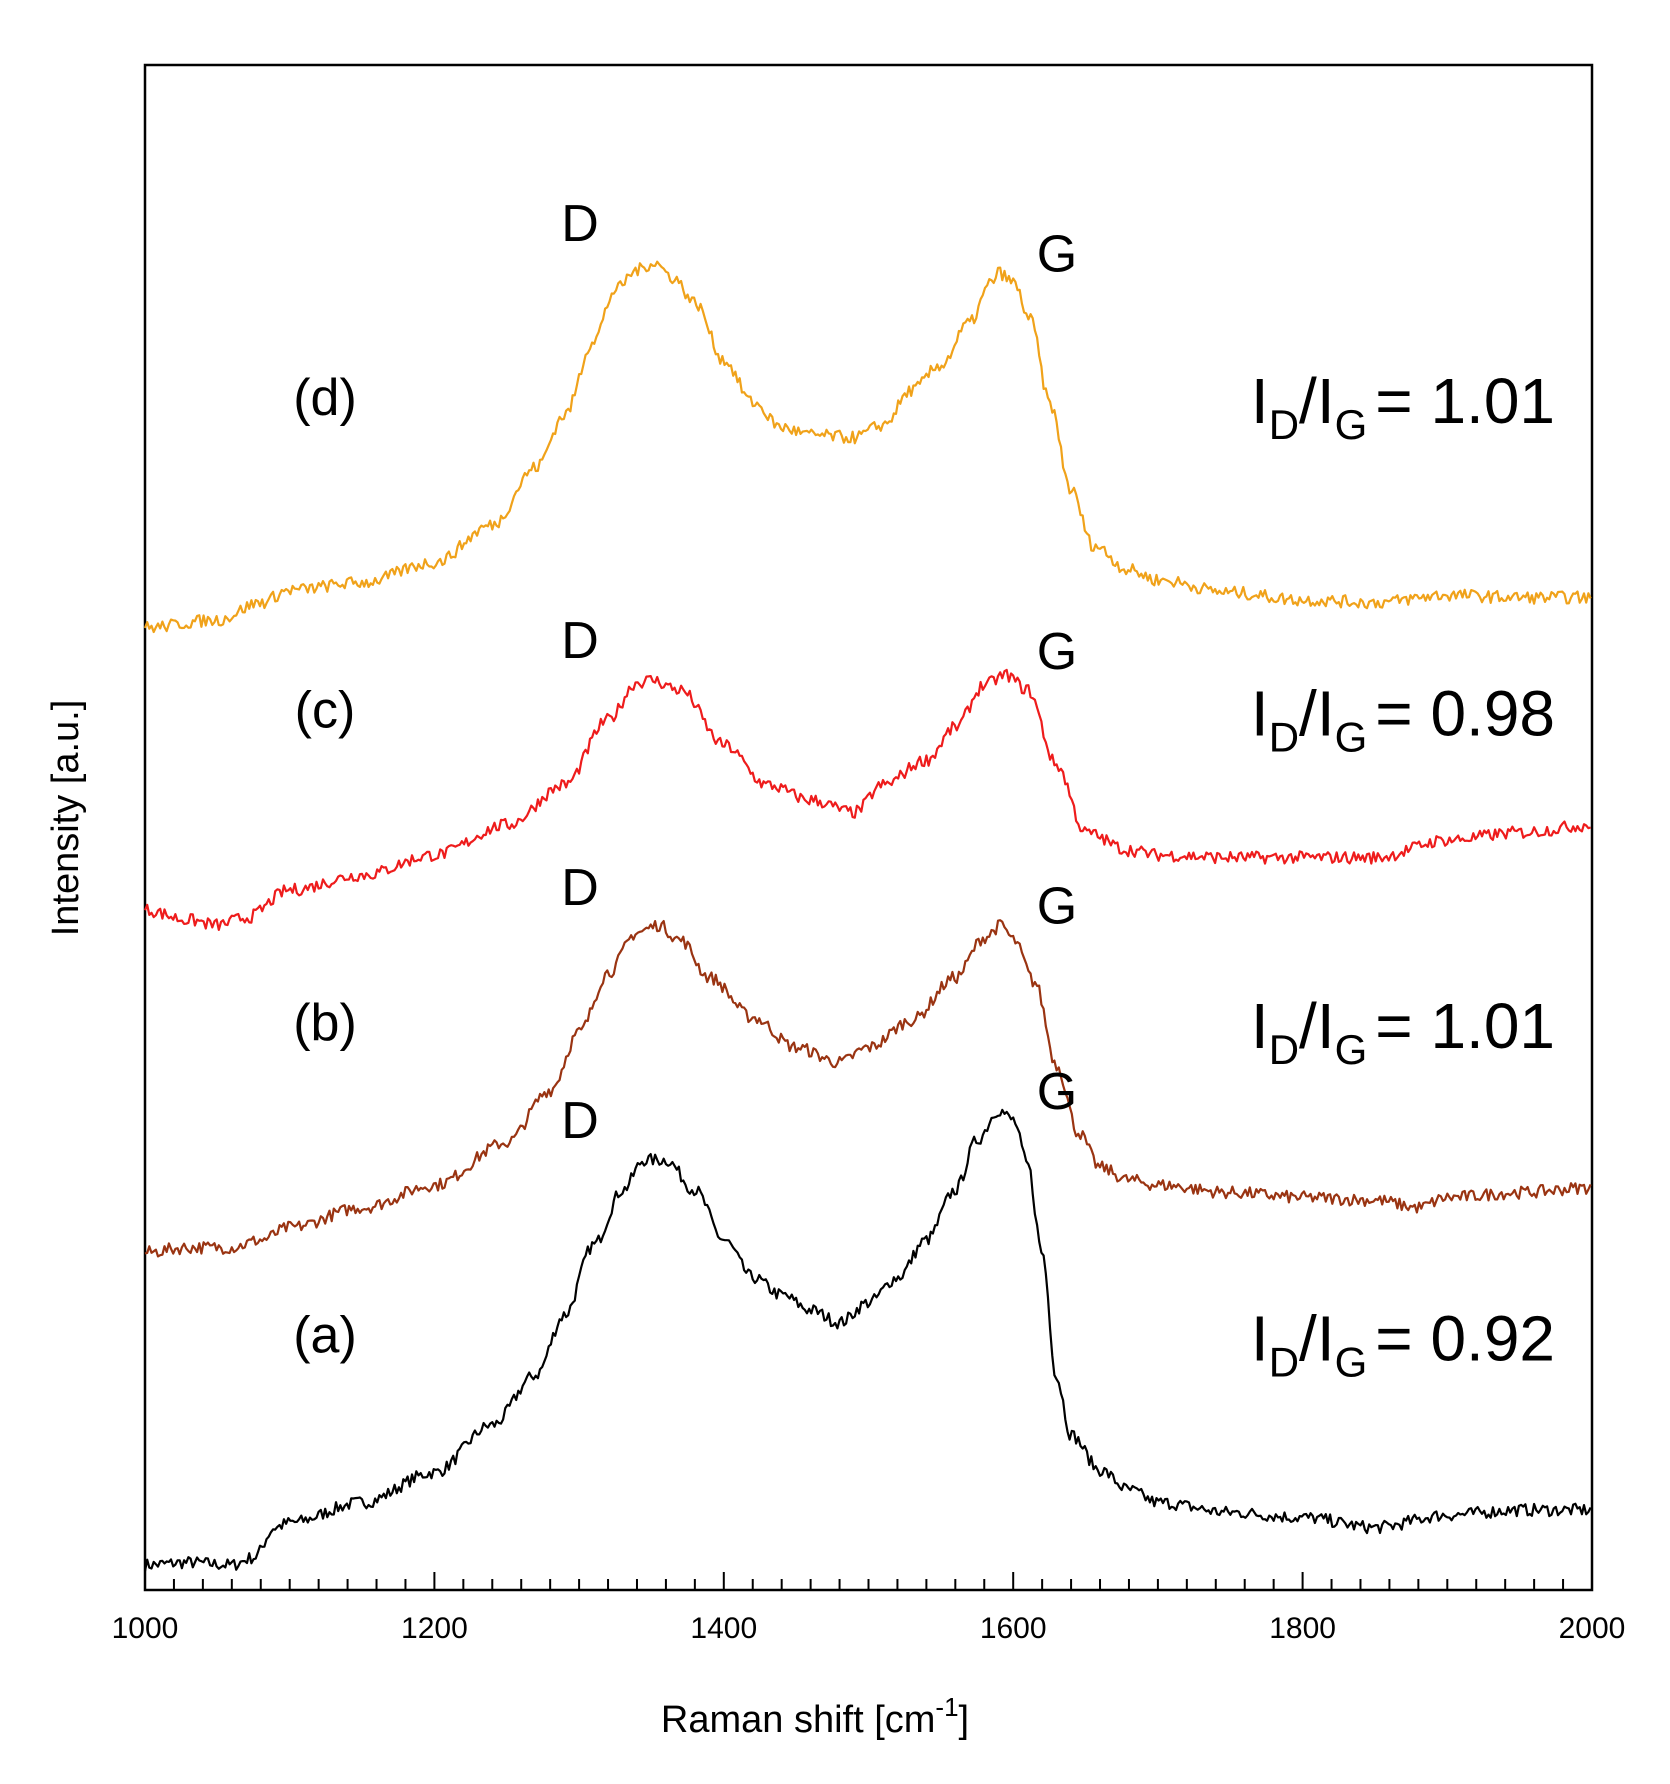 The height and width of the screenshot is (1784, 1670). I want to click on x-tick-label: 1200, so click(434, 1628).